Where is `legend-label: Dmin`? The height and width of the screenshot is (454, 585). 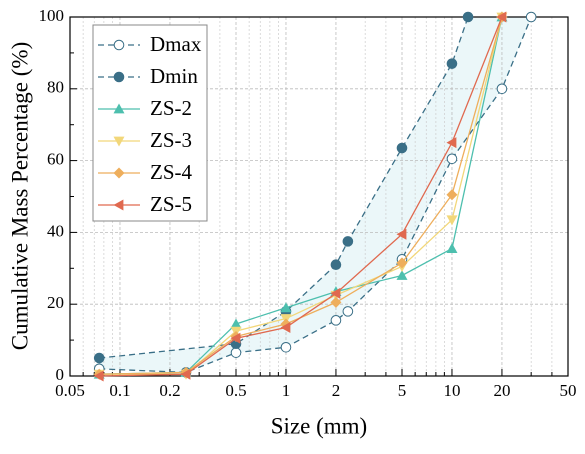 legend-label: Dmin is located at coordinates (174, 76).